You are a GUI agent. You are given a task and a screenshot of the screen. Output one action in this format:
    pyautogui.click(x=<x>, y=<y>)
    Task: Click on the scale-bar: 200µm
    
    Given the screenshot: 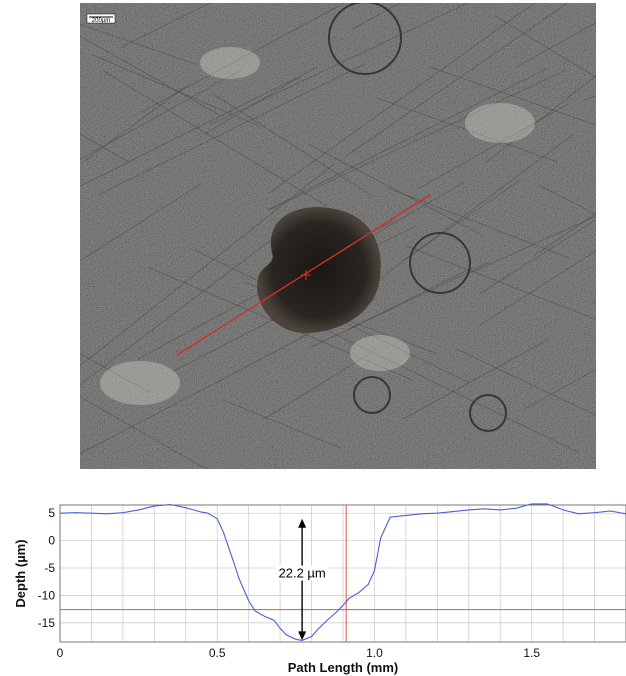 What is the action you would take?
    pyautogui.click(x=101, y=18)
    